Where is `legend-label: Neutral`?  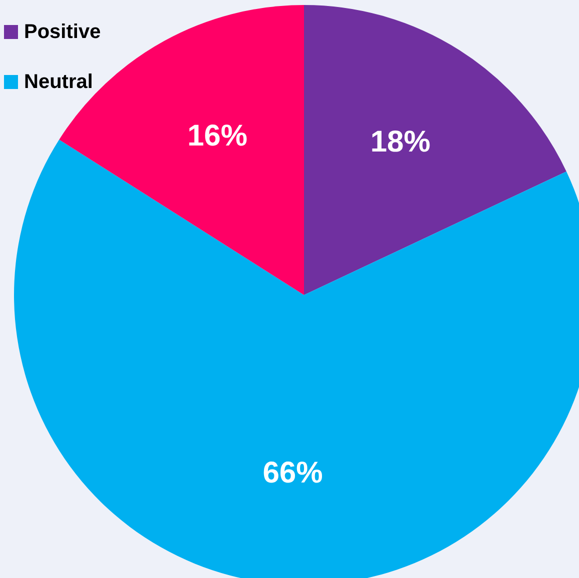 legend-label: Neutral is located at coordinates (58, 82).